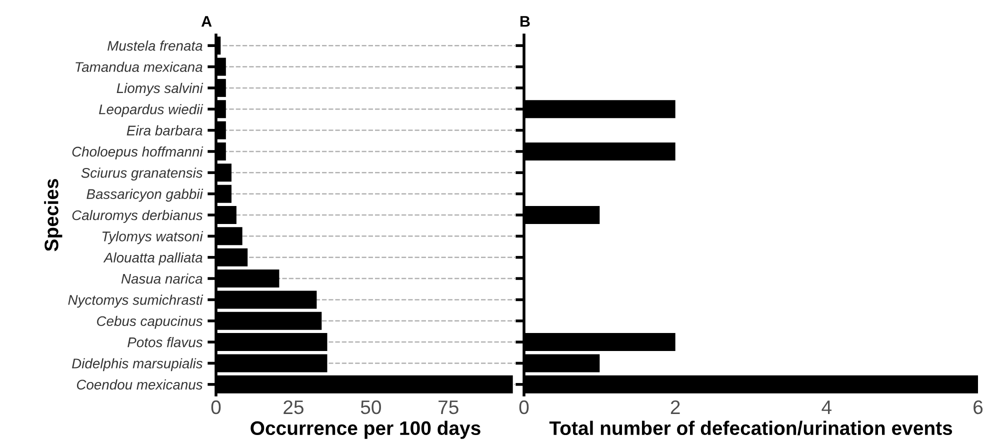 The height and width of the screenshot is (443, 987). What do you see at coordinates (294, 407) in the screenshot?
I see `x-tick-label: 25` at bounding box center [294, 407].